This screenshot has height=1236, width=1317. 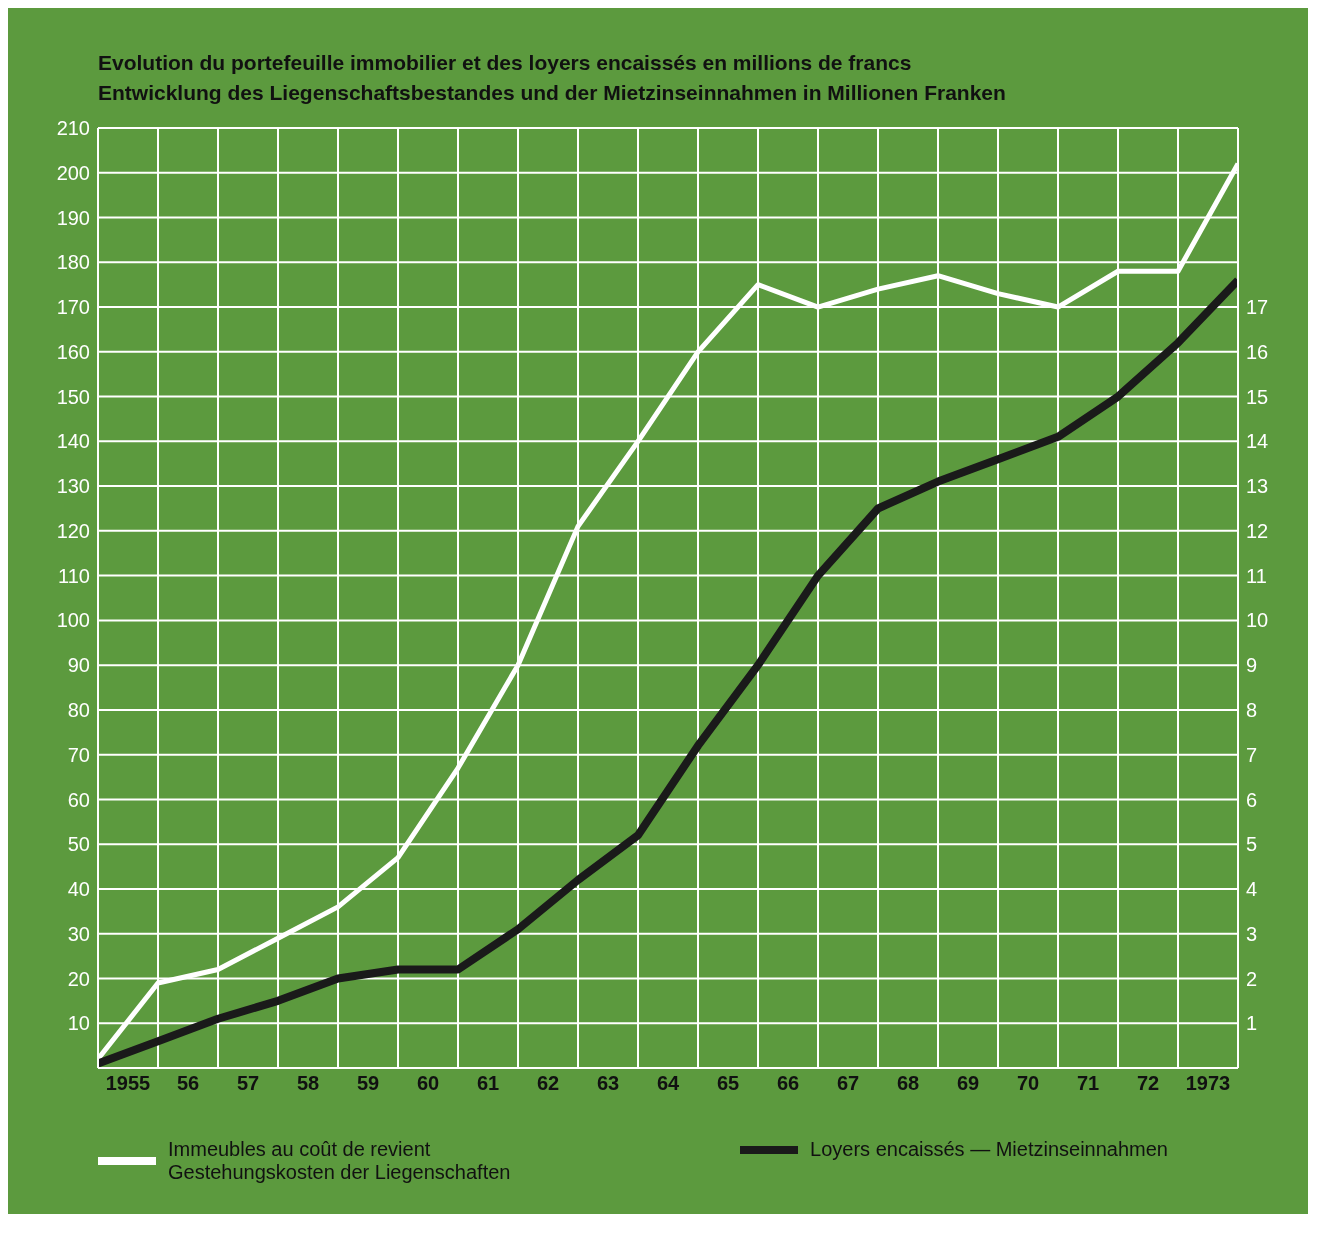 What do you see at coordinates (188, 1083) in the screenshot?
I see `x-tick-label: 56` at bounding box center [188, 1083].